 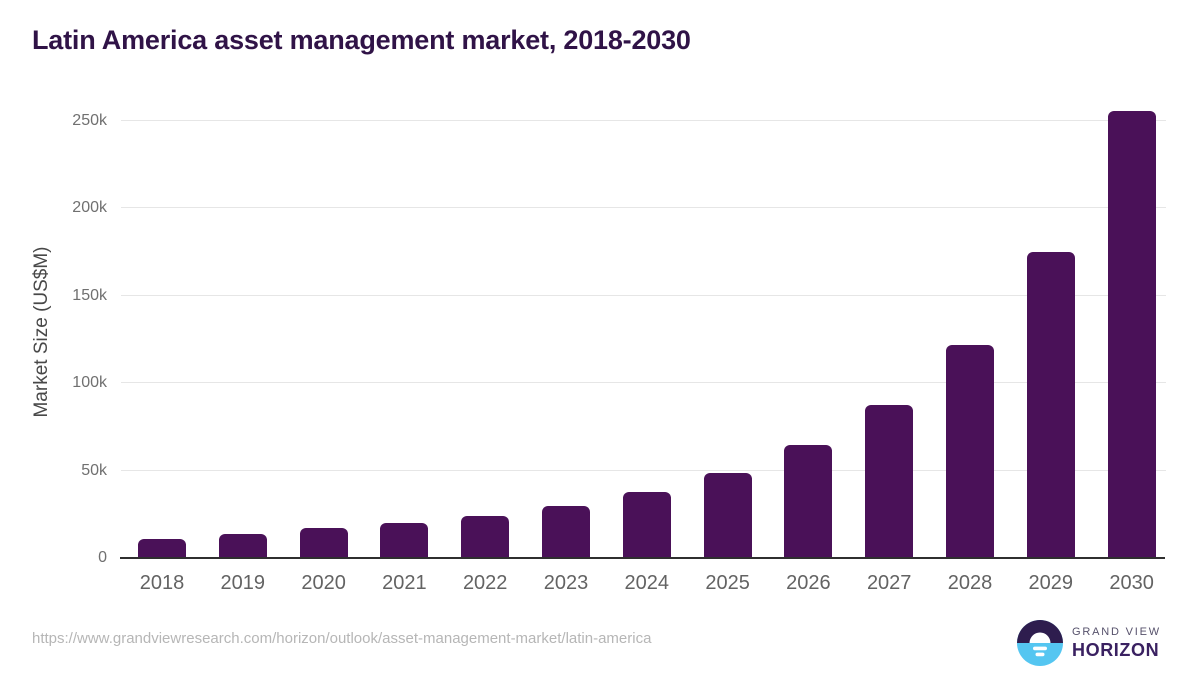 I want to click on bar-2018, so click(x=162, y=548).